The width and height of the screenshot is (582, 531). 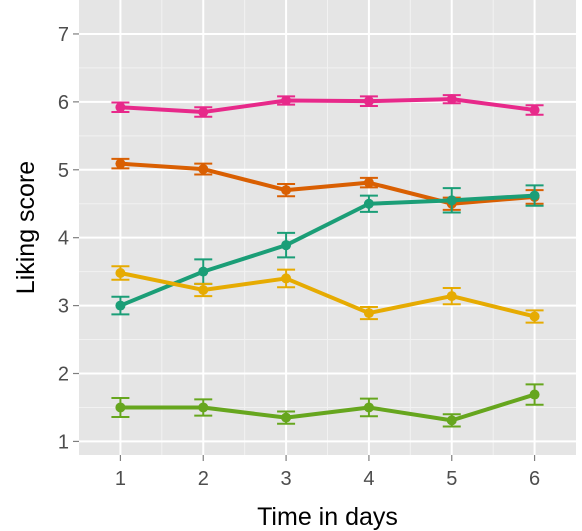 What do you see at coordinates (26, 227) in the screenshot?
I see `y-axis-title: Liking score` at bounding box center [26, 227].